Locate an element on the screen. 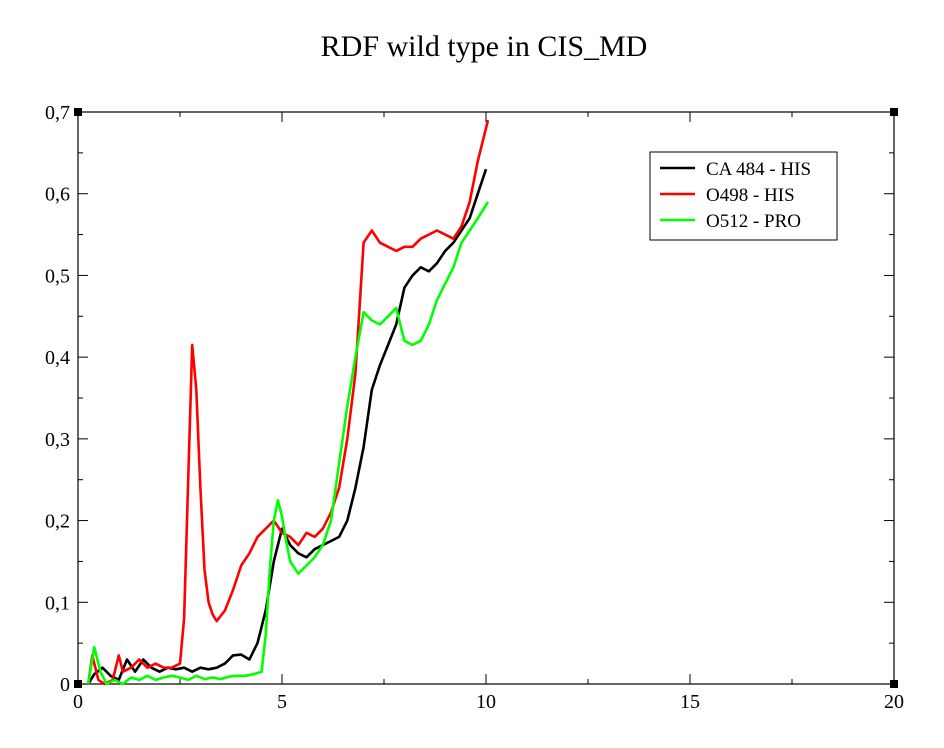 The image size is (944, 748). x-tick-label: 15 is located at coordinates (690, 702).